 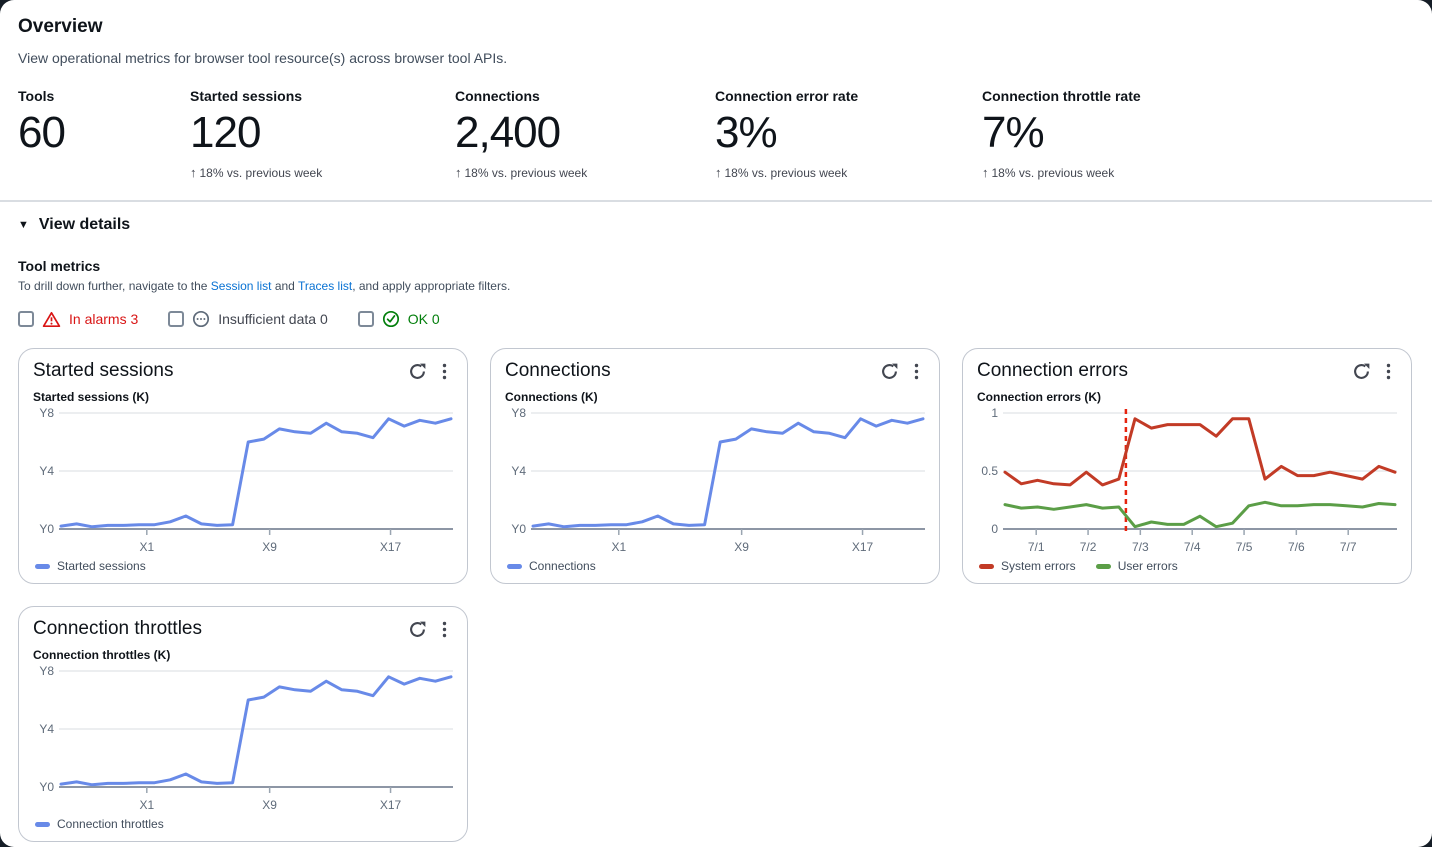 What do you see at coordinates (102, 655) in the screenshot?
I see `chart-axis-label: Connection throttles (K)` at bounding box center [102, 655].